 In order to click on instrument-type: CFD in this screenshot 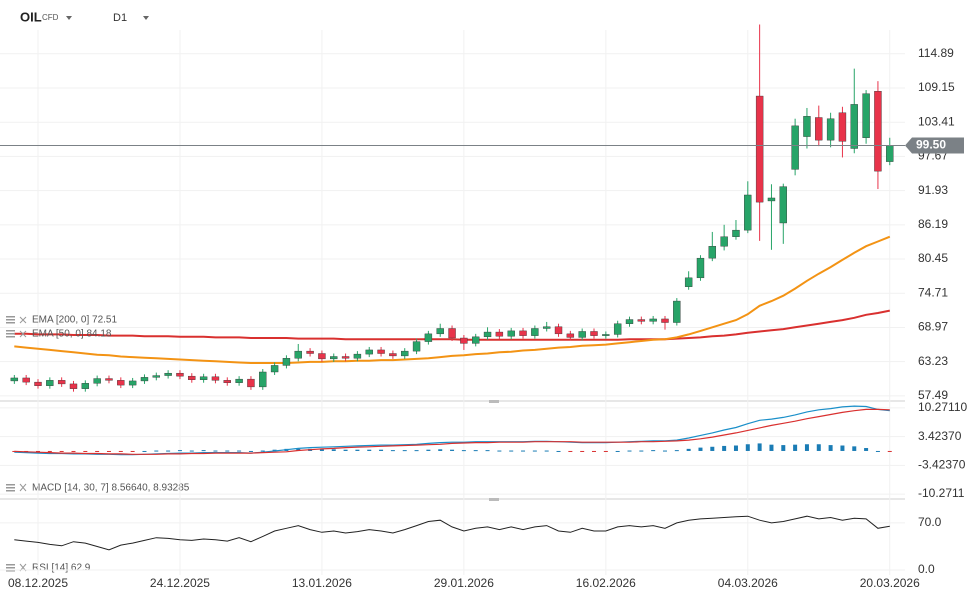, I will do `click(50, 17)`.